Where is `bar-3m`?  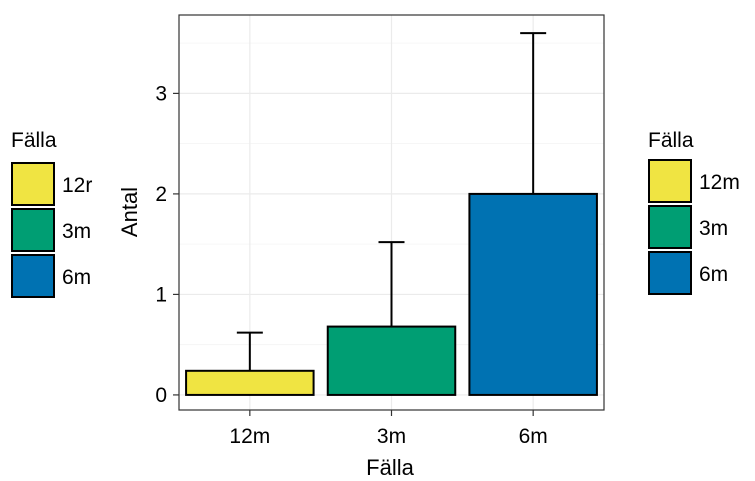
bar-3m is located at coordinates (392, 361).